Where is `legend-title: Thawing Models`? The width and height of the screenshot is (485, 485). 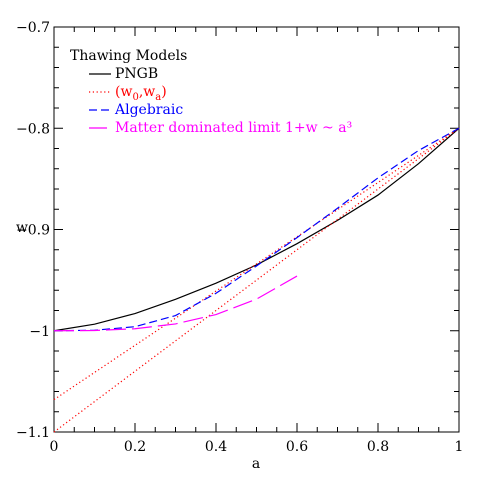 legend-title: Thawing Models is located at coordinates (128, 56).